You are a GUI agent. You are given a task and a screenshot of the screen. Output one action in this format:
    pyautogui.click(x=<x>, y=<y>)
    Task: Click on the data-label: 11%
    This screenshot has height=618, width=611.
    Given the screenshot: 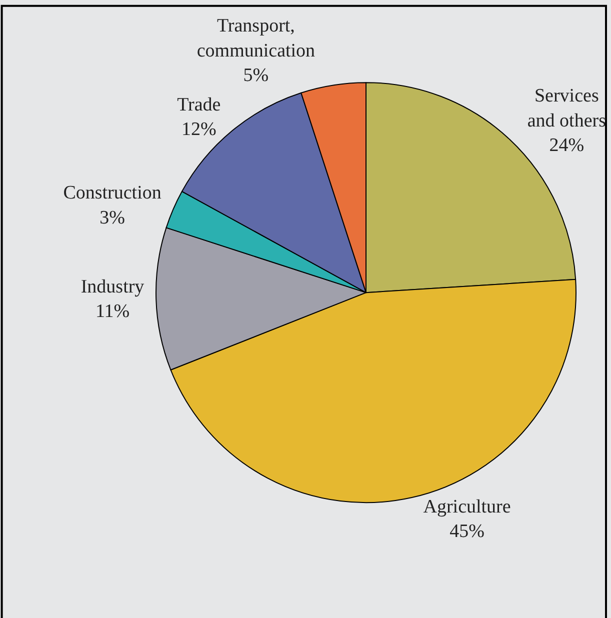 What is the action you would take?
    pyautogui.click(x=112, y=311)
    